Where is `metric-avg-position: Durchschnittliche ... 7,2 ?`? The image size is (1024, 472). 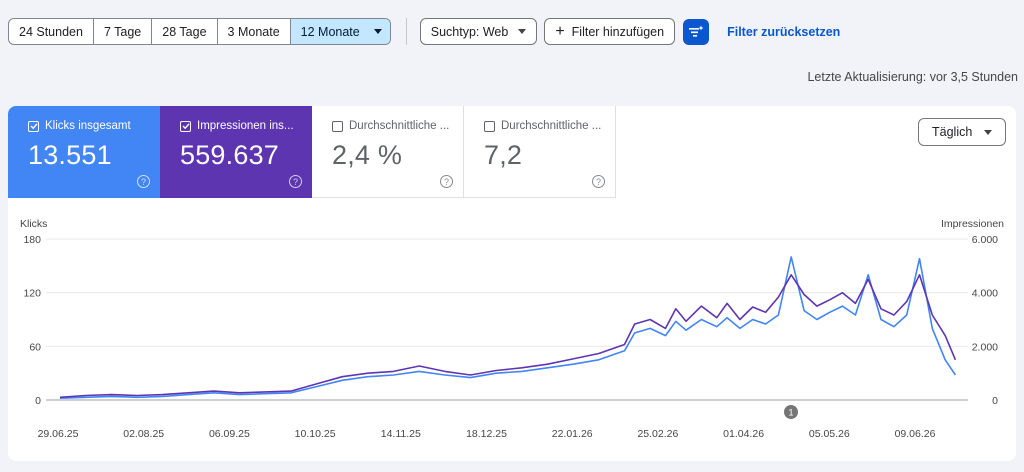 metric-avg-position: Durchschnittliche ... 7,2 ? is located at coordinates (540, 152).